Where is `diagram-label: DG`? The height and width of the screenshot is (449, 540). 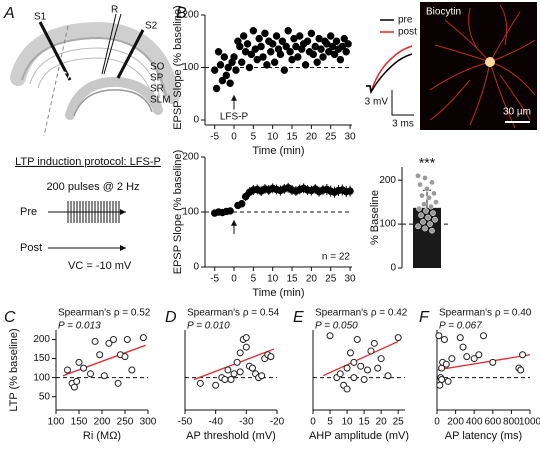
diagram-label: DG is located at coordinates (107, 106).